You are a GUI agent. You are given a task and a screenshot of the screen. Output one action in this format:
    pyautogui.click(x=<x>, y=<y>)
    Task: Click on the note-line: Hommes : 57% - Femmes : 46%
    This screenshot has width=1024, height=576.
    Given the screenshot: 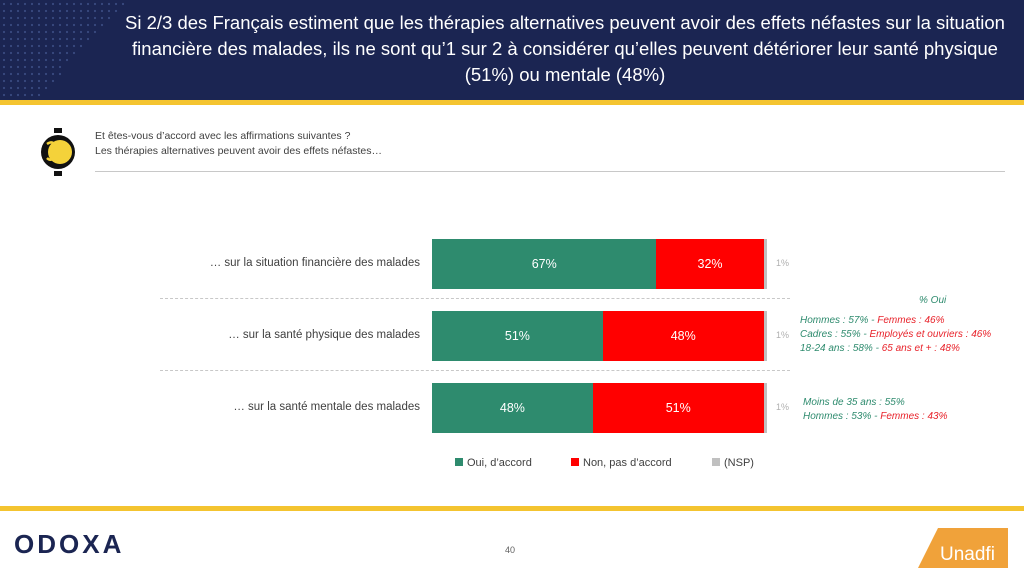 What is the action you would take?
    pyautogui.click(x=872, y=320)
    